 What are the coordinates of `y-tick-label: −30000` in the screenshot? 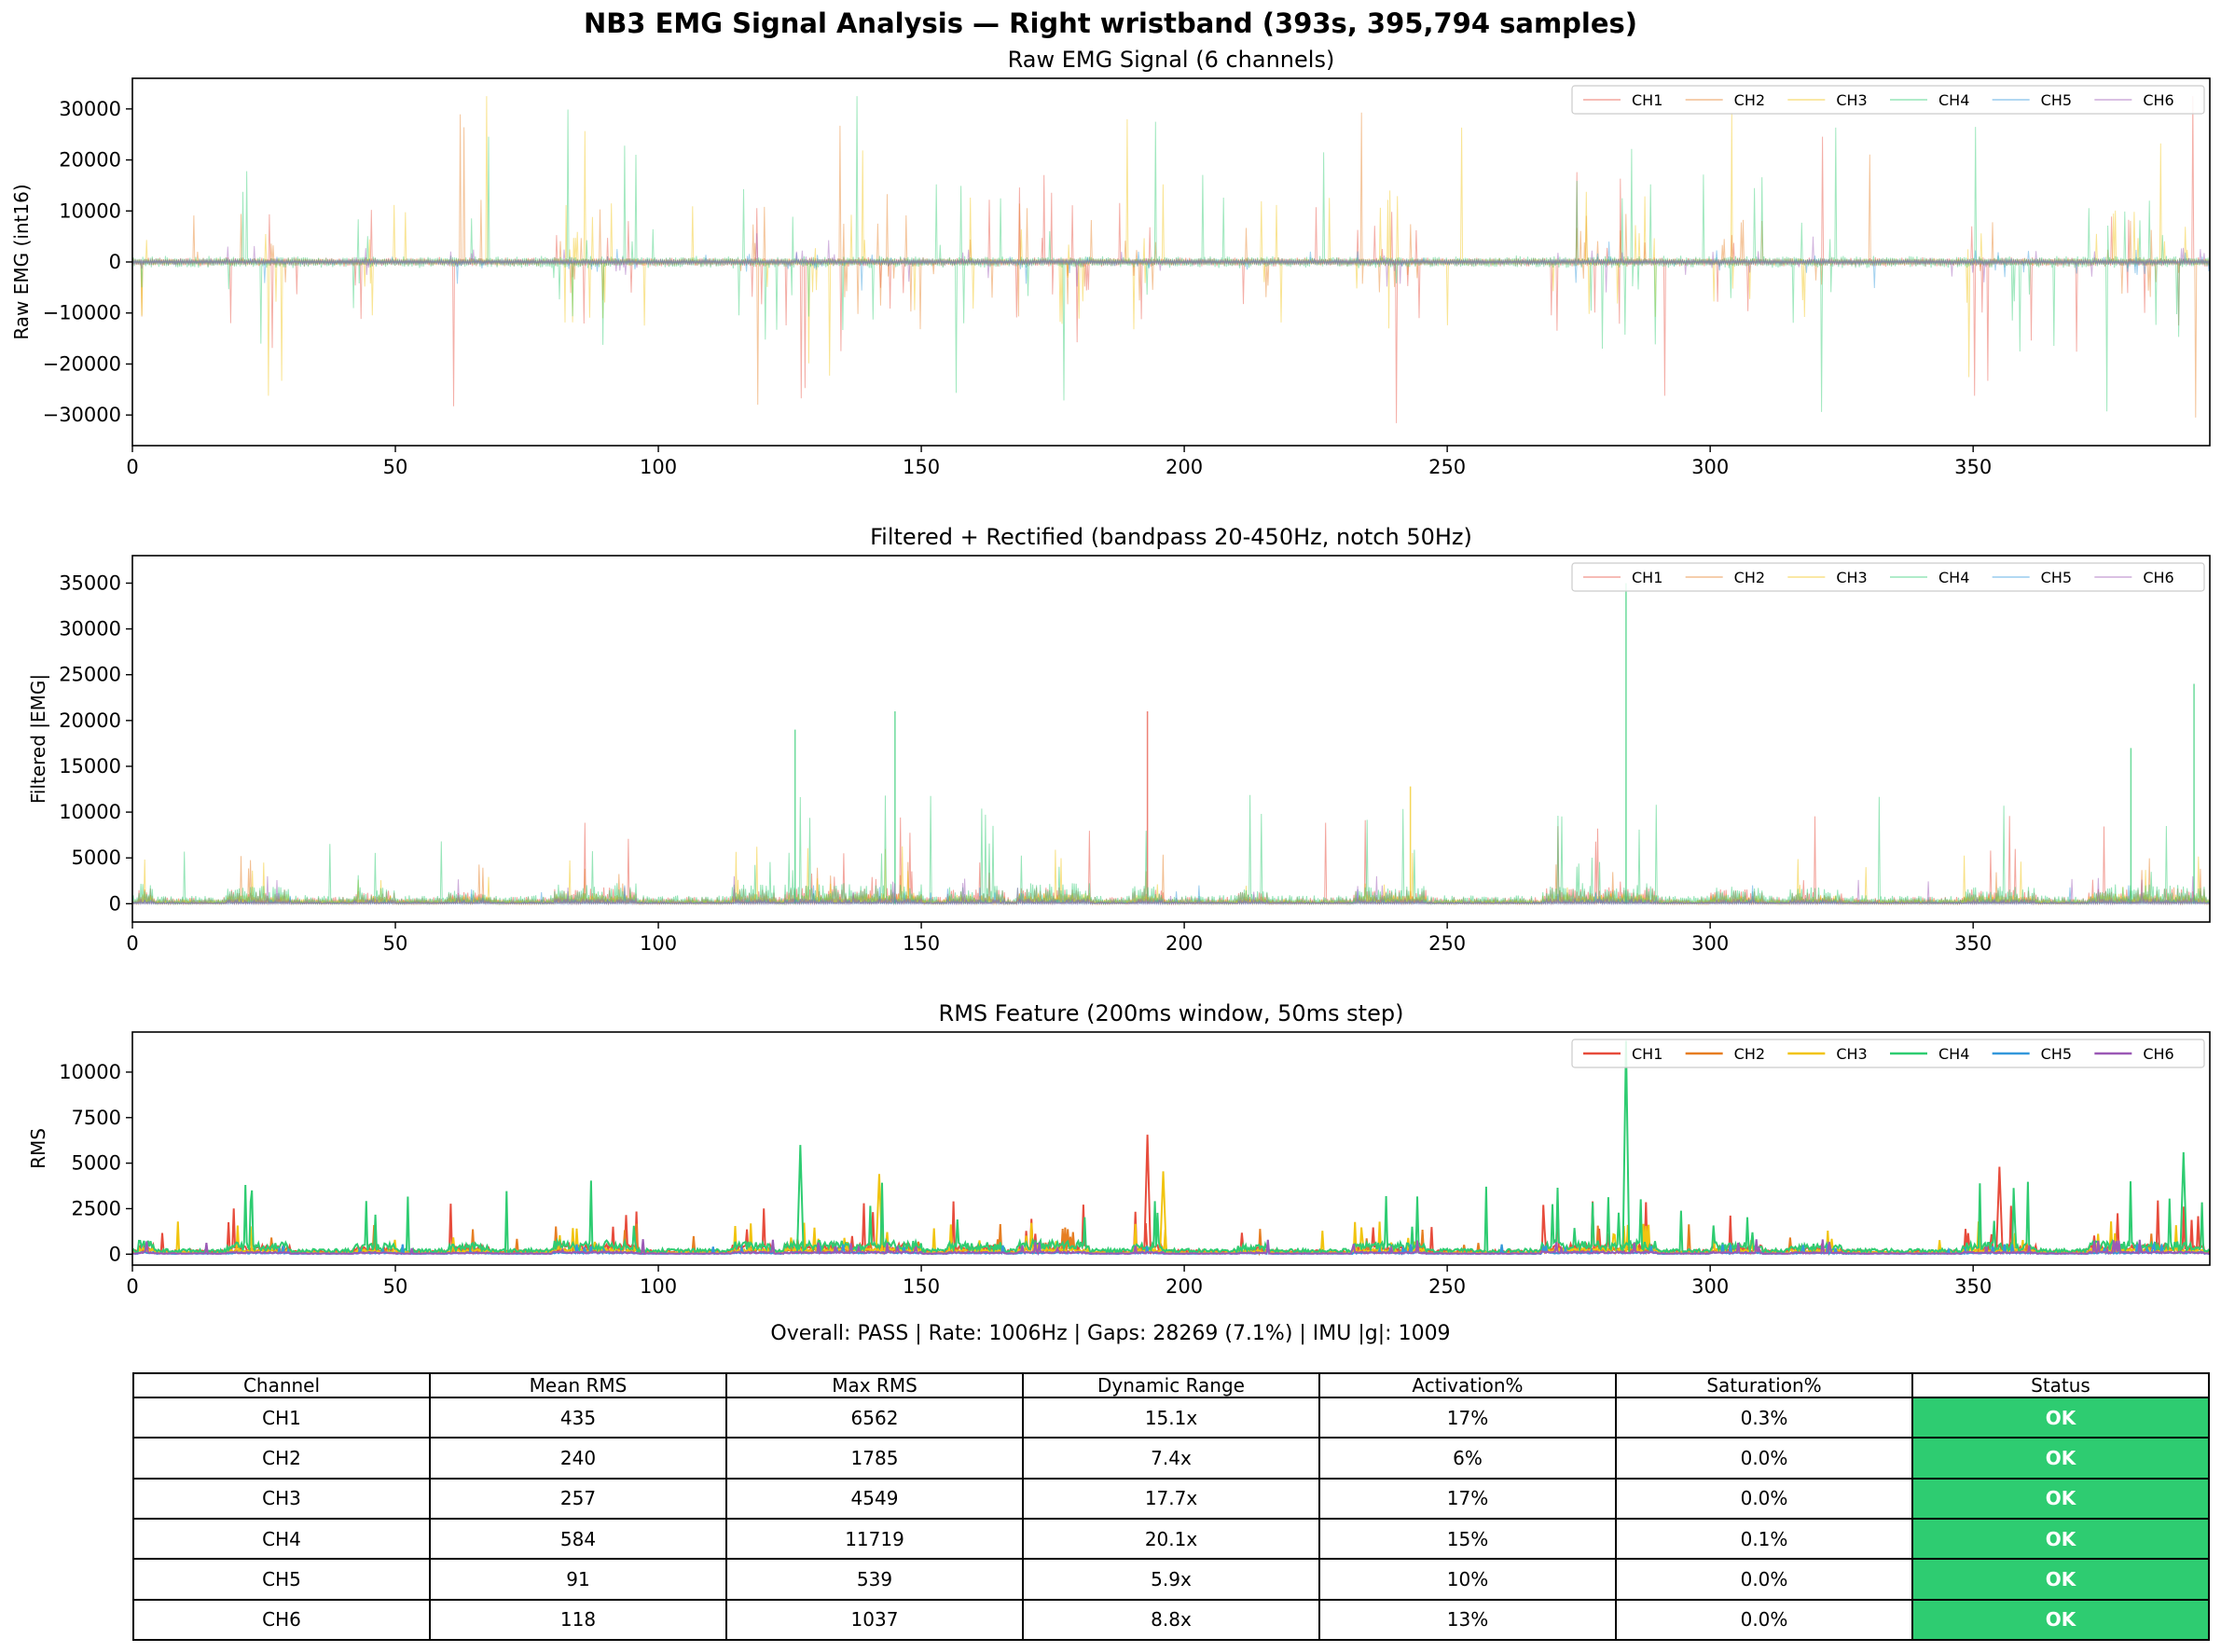 It's located at (82, 415).